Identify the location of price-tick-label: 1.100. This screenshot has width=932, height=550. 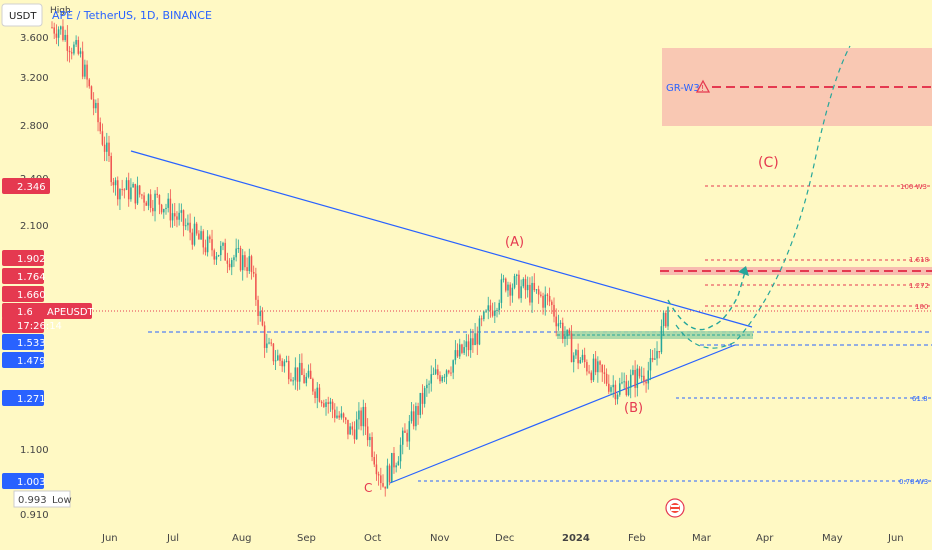
(34, 450).